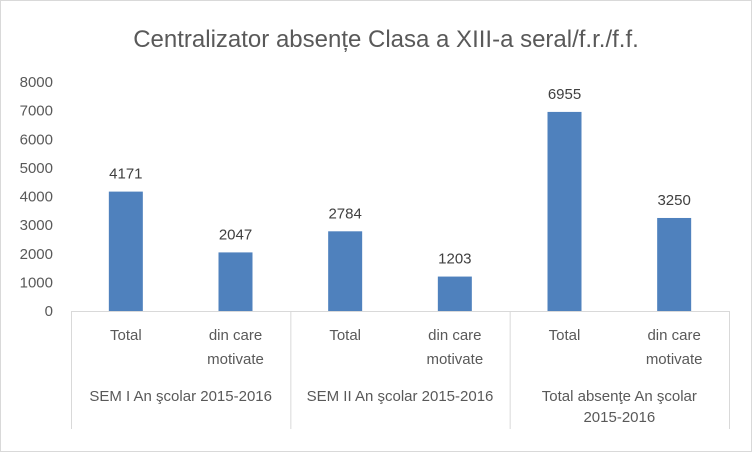 The width and height of the screenshot is (752, 452). Describe the element at coordinates (564, 94) in the screenshot. I see `data-label: 6955` at that location.